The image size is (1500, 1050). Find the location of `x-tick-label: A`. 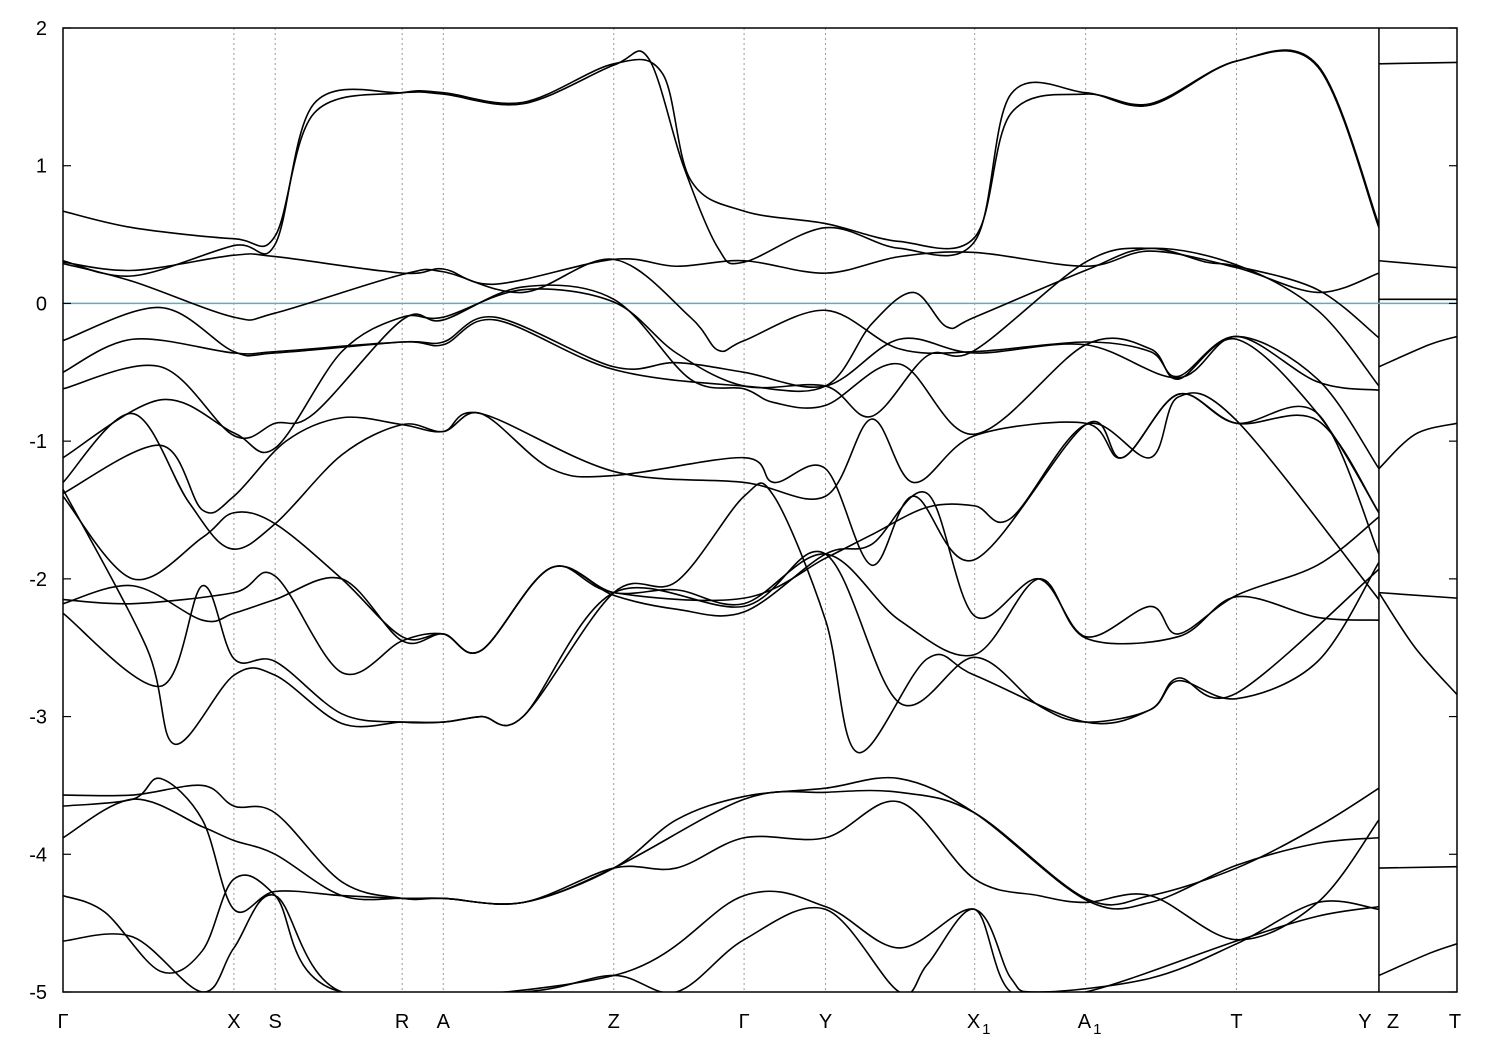

x-tick-label: A is located at coordinates (444, 1022).